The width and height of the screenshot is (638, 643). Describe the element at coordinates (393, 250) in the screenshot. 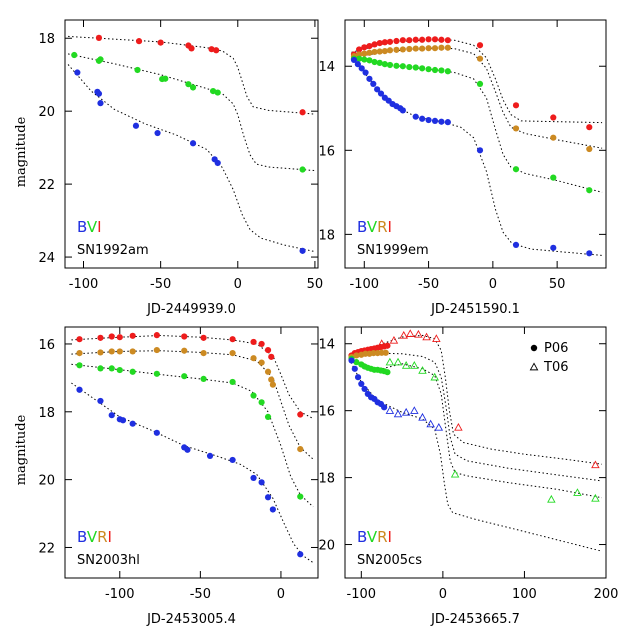

I see `supernova-name: SN1999em` at that location.